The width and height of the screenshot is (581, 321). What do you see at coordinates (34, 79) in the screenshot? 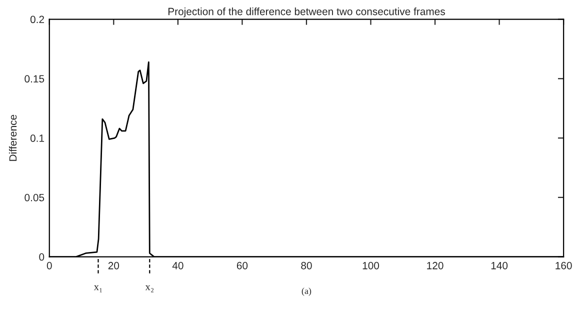
I see `y-tick-label: 0.15` at bounding box center [34, 79].